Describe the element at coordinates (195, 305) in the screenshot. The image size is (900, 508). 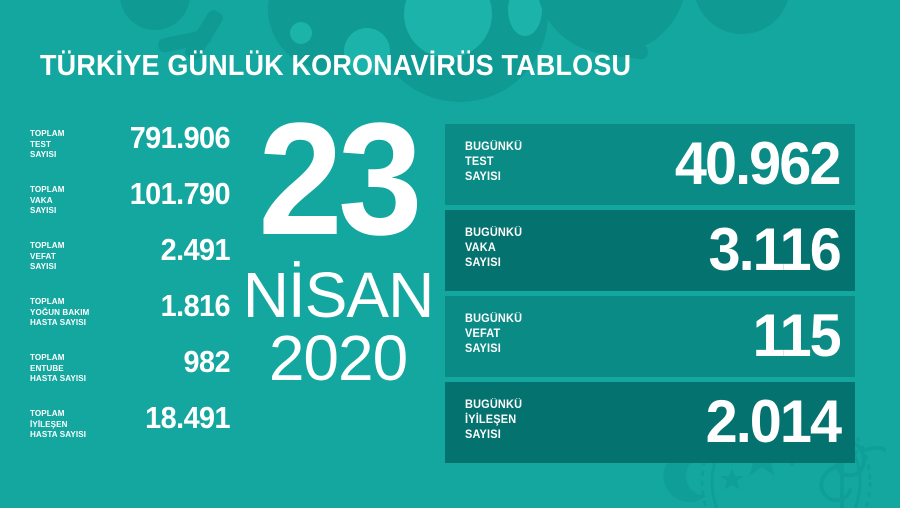
I see `total-stat-value: 1.816` at that location.